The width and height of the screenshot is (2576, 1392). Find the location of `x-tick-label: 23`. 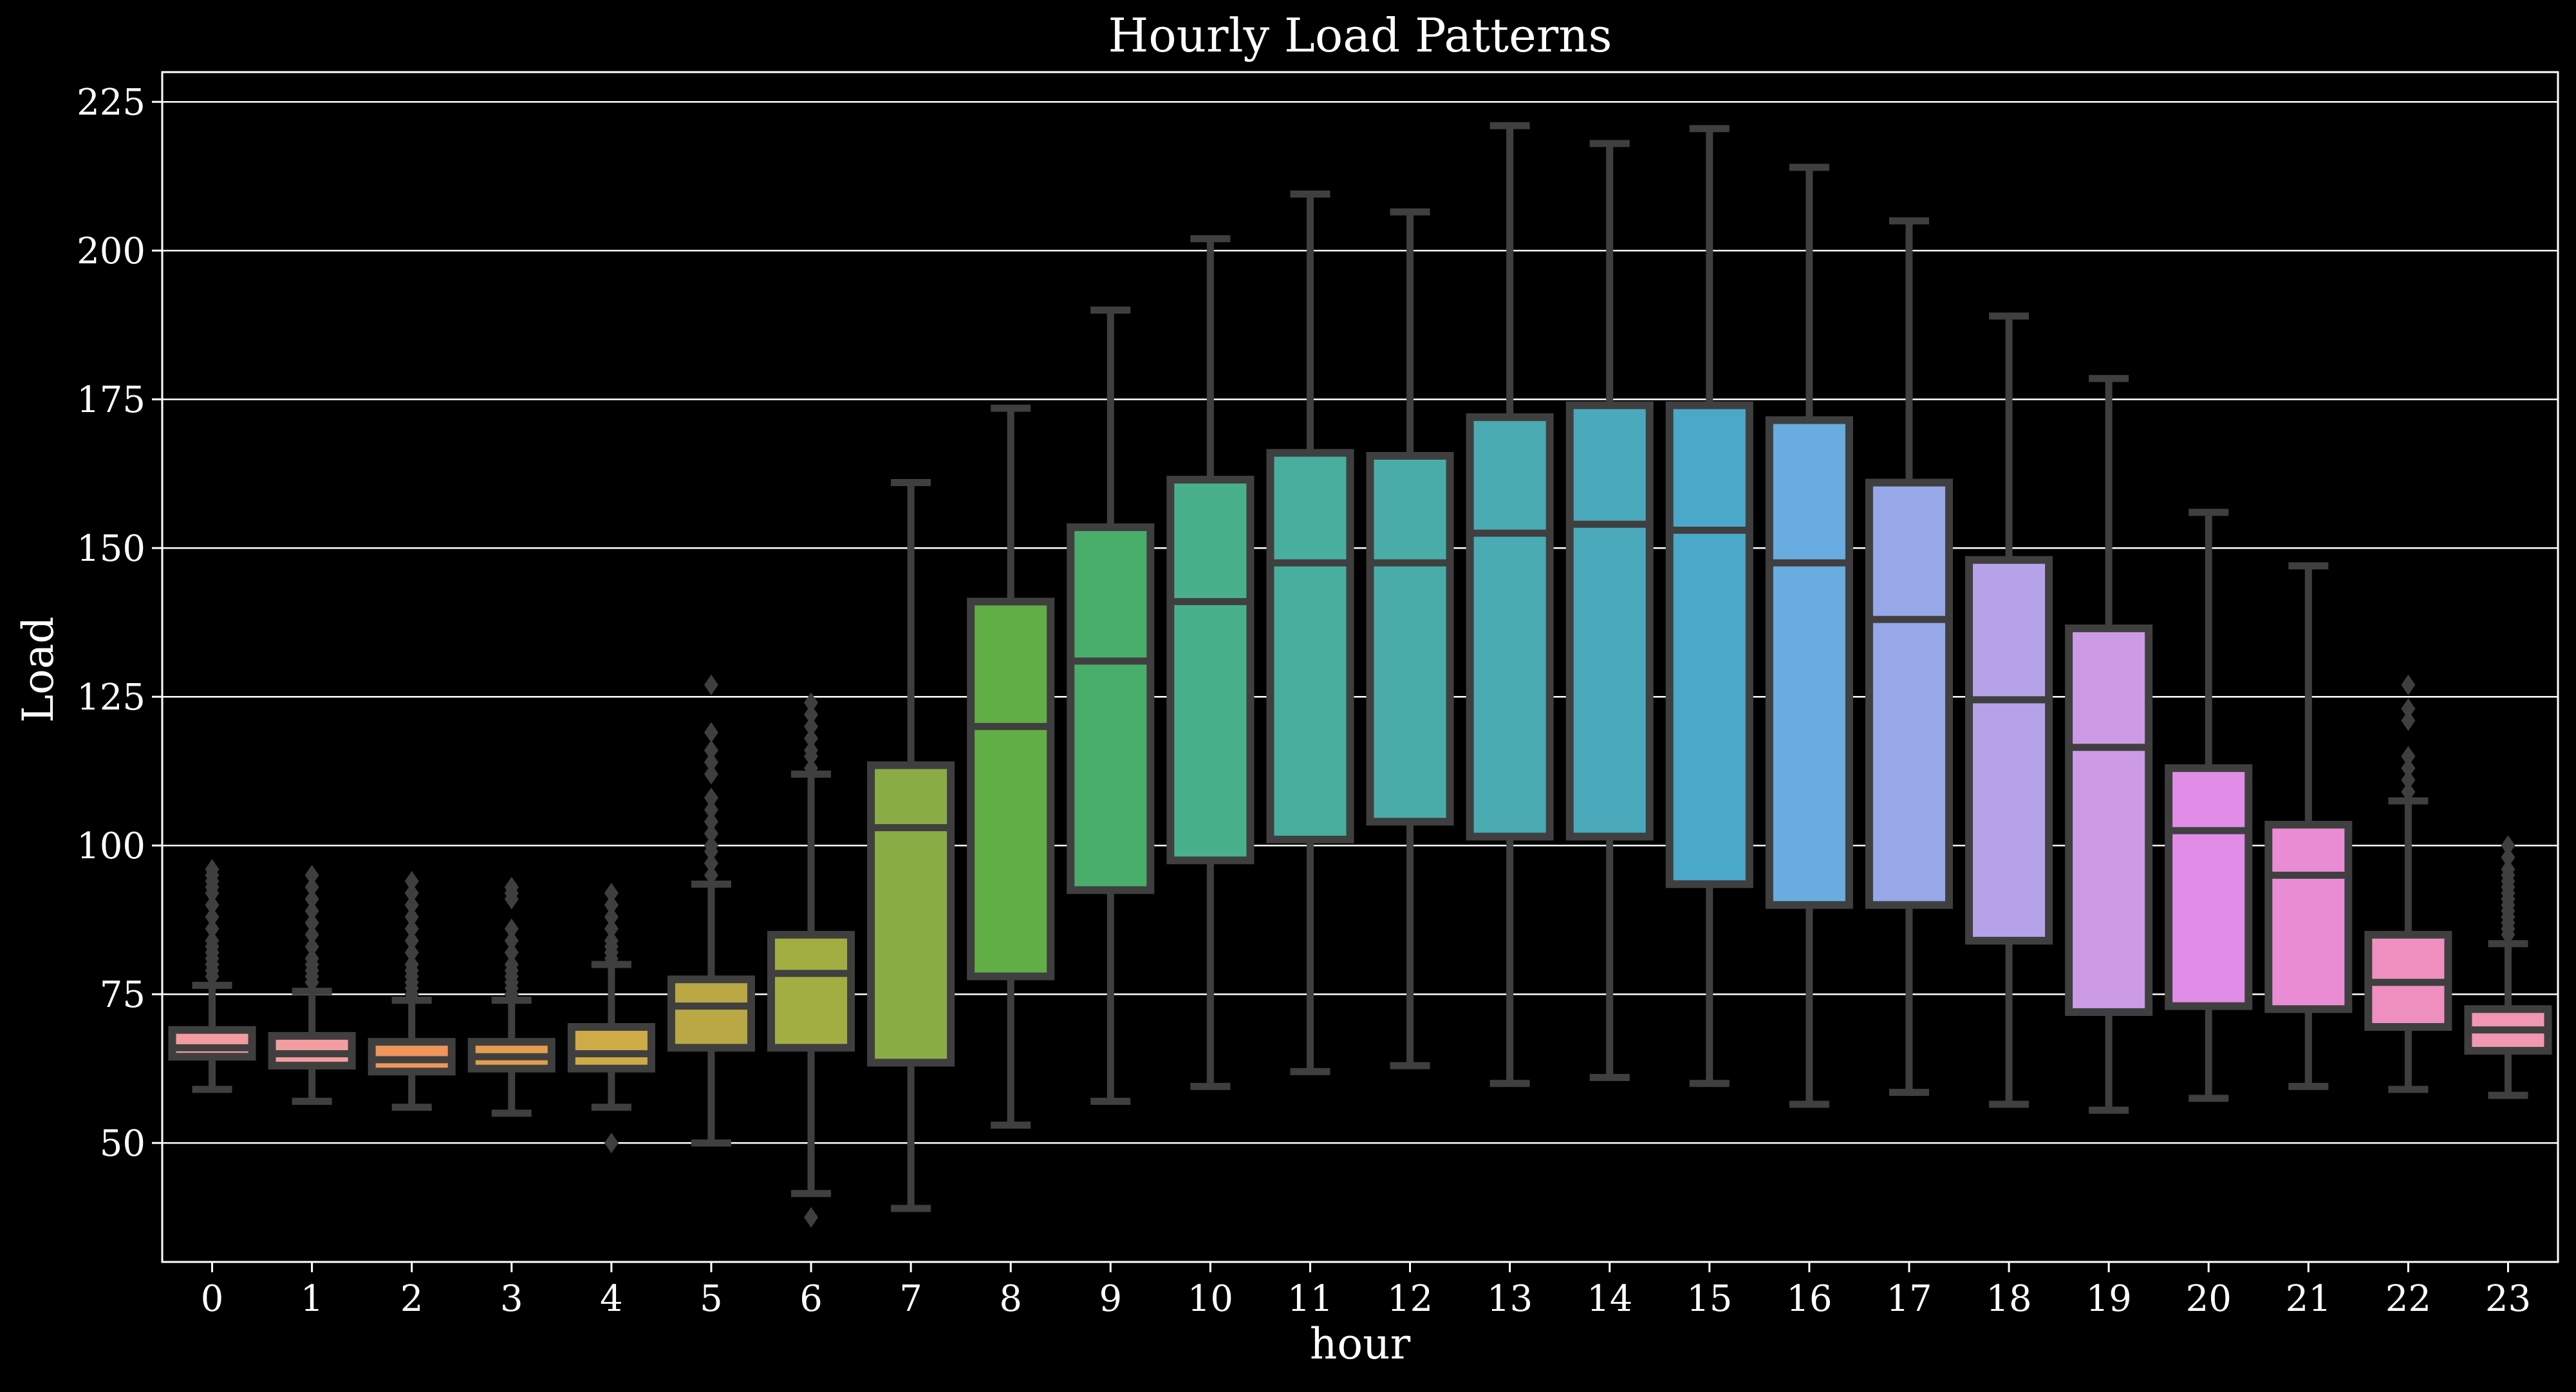

x-tick-label: 23 is located at coordinates (2508, 1299).